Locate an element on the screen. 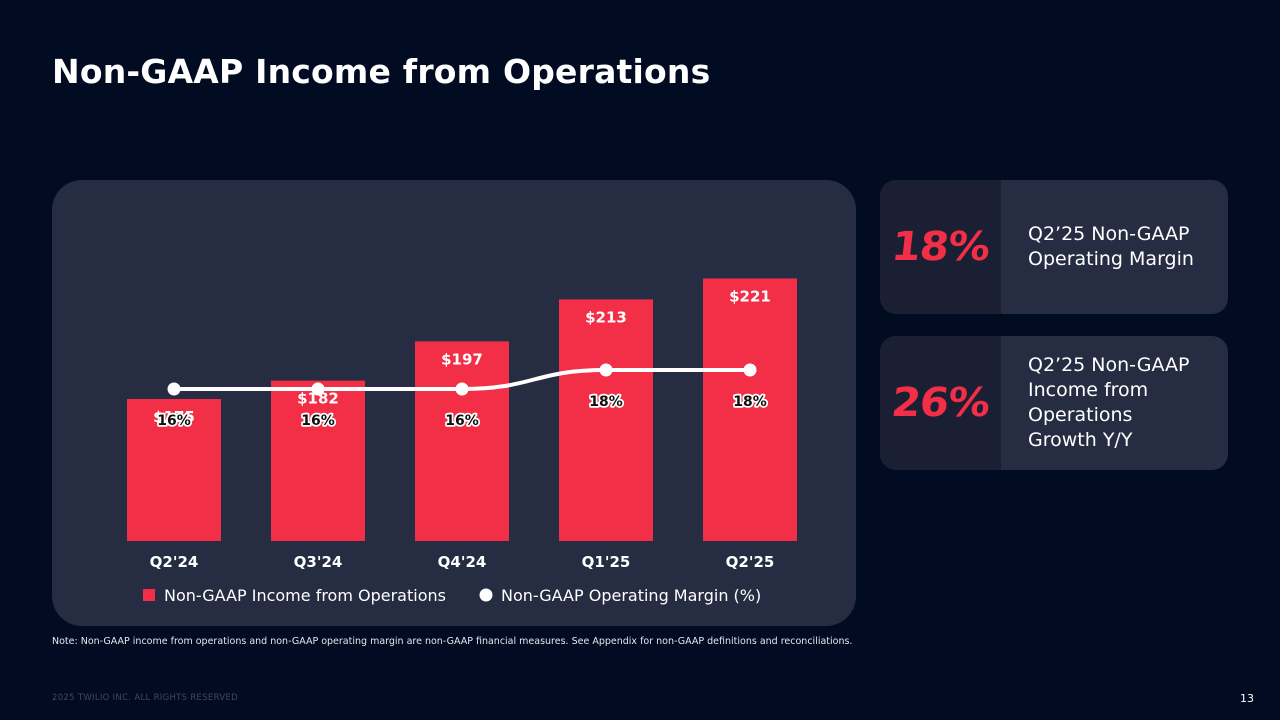 This screenshot has width=1280, height=720. x-tick-label: Q2'24 is located at coordinates (174, 562).